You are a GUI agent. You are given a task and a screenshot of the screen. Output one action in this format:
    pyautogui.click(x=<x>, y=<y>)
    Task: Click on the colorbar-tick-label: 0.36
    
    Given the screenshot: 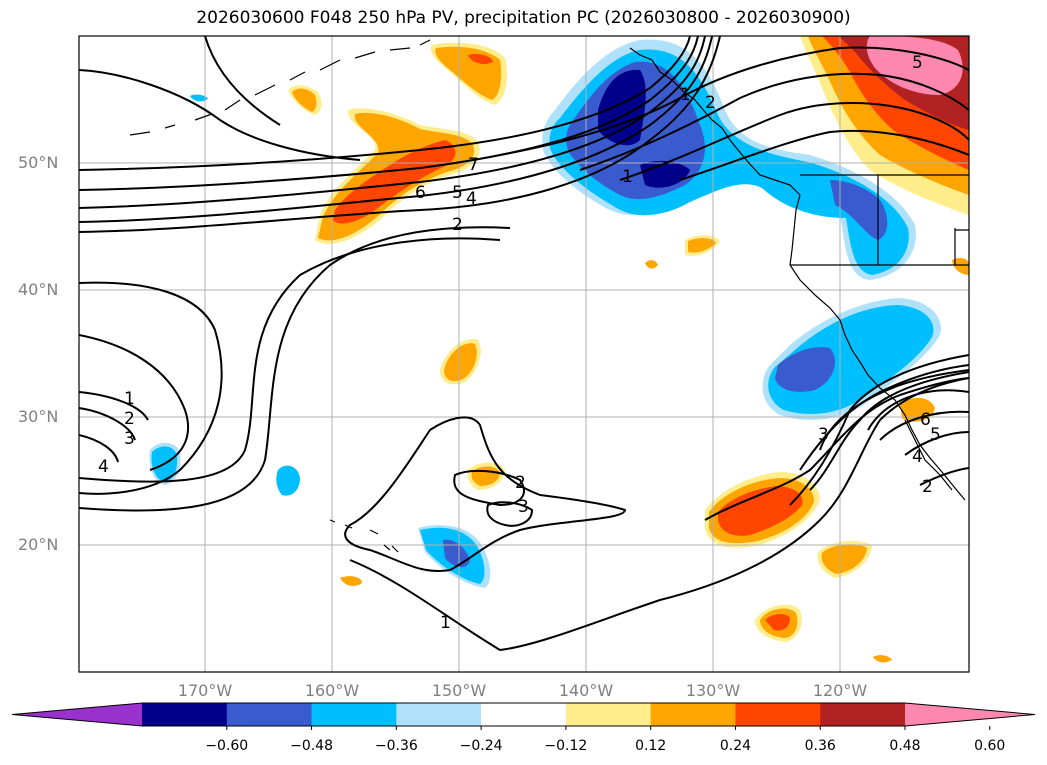 What is the action you would take?
    pyautogui.click(x=820, y=746)
    